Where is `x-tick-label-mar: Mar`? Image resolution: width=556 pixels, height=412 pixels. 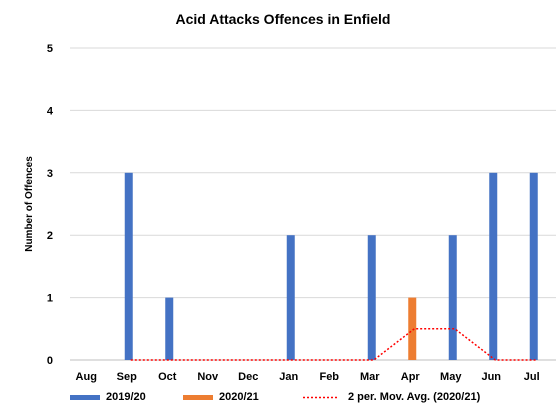 x-tick-label-mar: Mar is located at coordinates (370, 377).